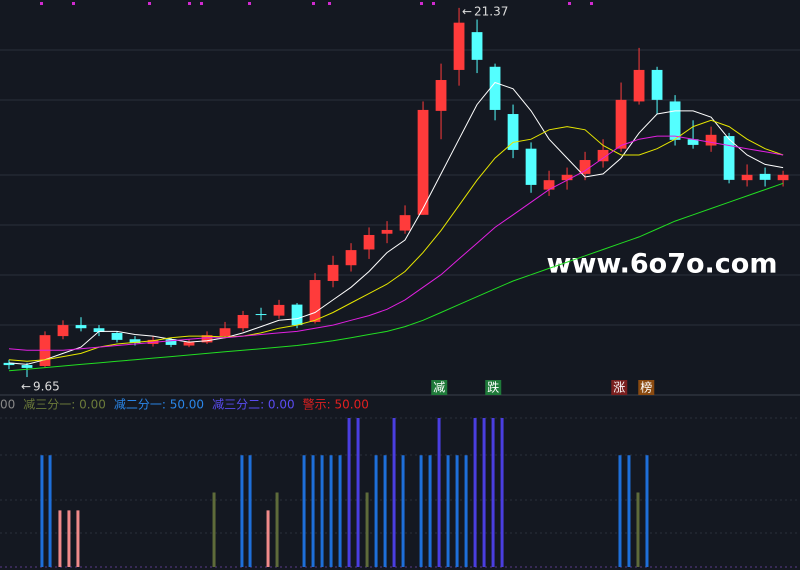 The height and width of the screenshot is (570, 800). Describe the element at coordinates (253, 405) in the screenshot. I see `legend-entry: 减三分二: 0.00` at that location.